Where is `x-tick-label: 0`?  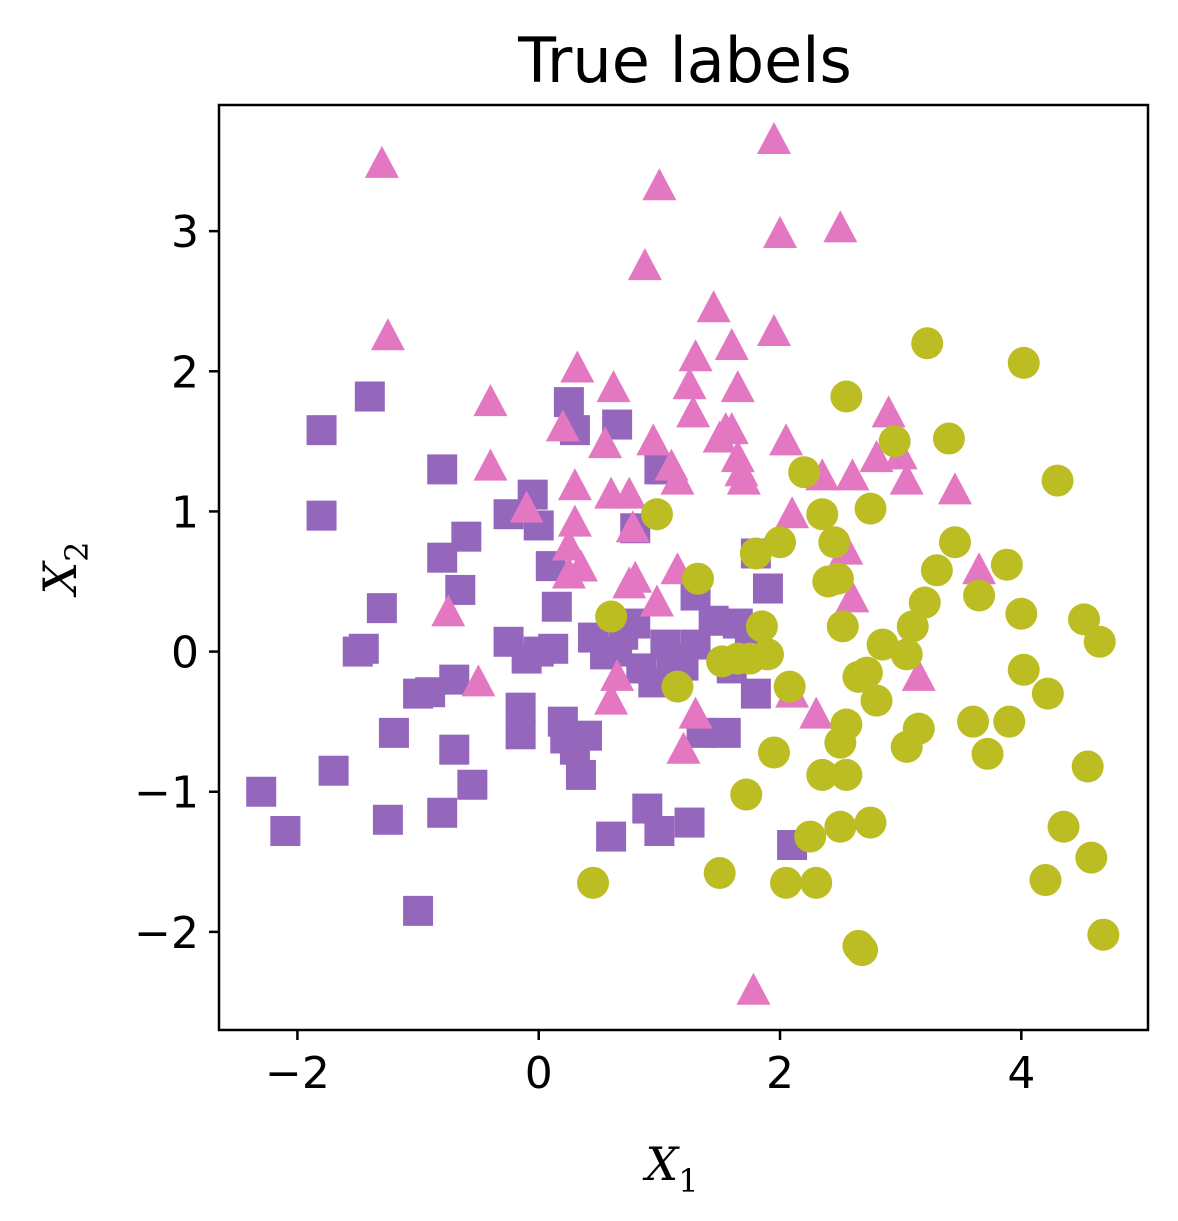
x-tick-label: 0 is located at coordinates (539, 1073).